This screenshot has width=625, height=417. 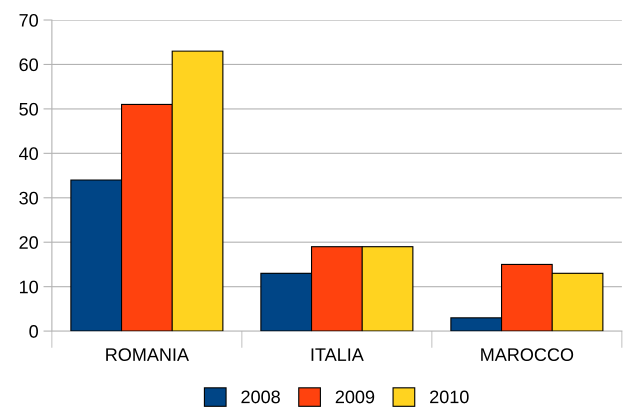 What do you see at coordinates (29, 65) in the screenshot?
I see `y-tick-label: 60` at bounding box center [29, 65].